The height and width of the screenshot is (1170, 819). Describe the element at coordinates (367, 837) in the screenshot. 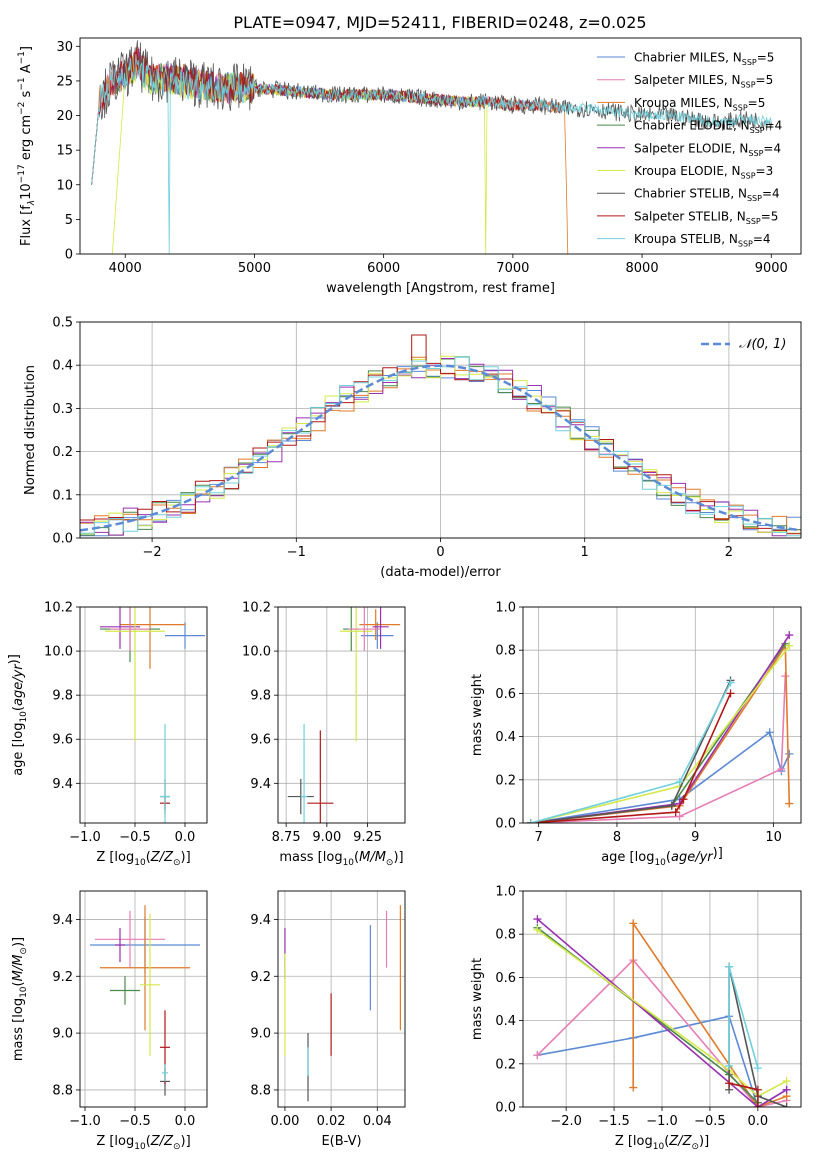

I see `x-tick-label: 9.25` at that location.